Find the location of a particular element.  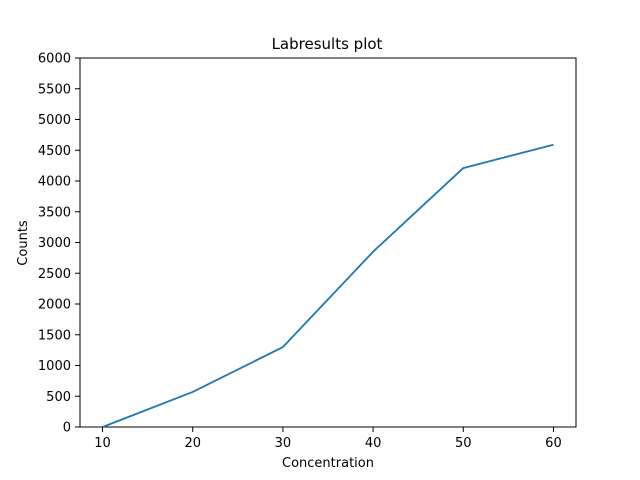

y-tick-label: 5500 is located at coordinates (54, 89).